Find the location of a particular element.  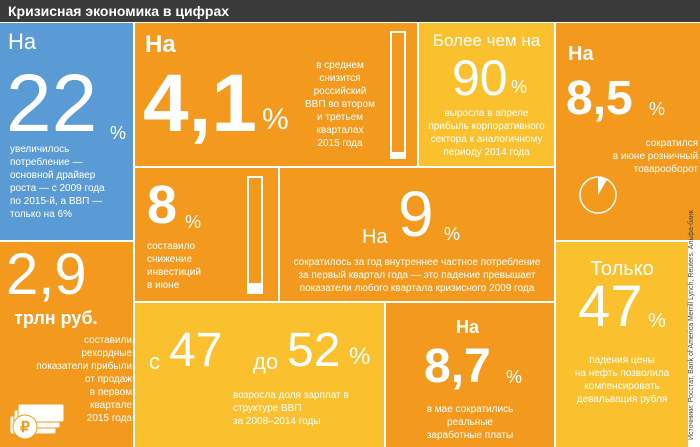

tile-value: 2,9 is located at coordinates (46, 274).